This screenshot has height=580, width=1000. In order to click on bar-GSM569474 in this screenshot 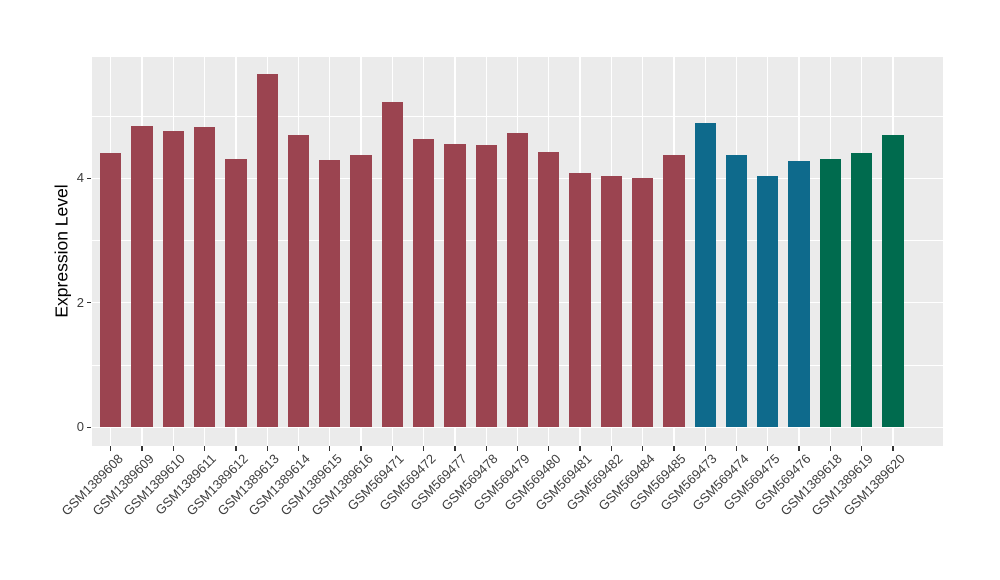, I will do `click(736, 291)`.